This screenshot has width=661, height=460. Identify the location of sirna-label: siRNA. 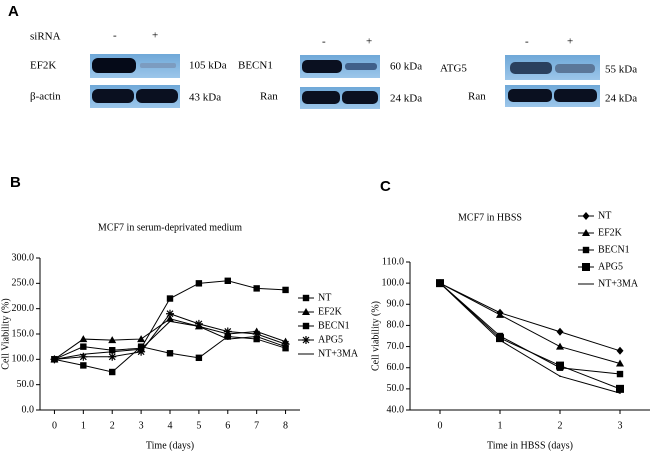
(45, 37).